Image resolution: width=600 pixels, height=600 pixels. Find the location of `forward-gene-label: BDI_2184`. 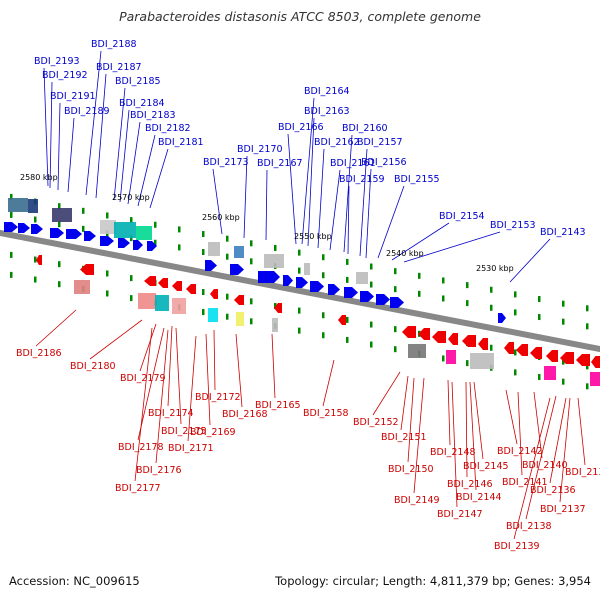

forward-gene-label: BDI_2184 is located at coordinates (142, 103).